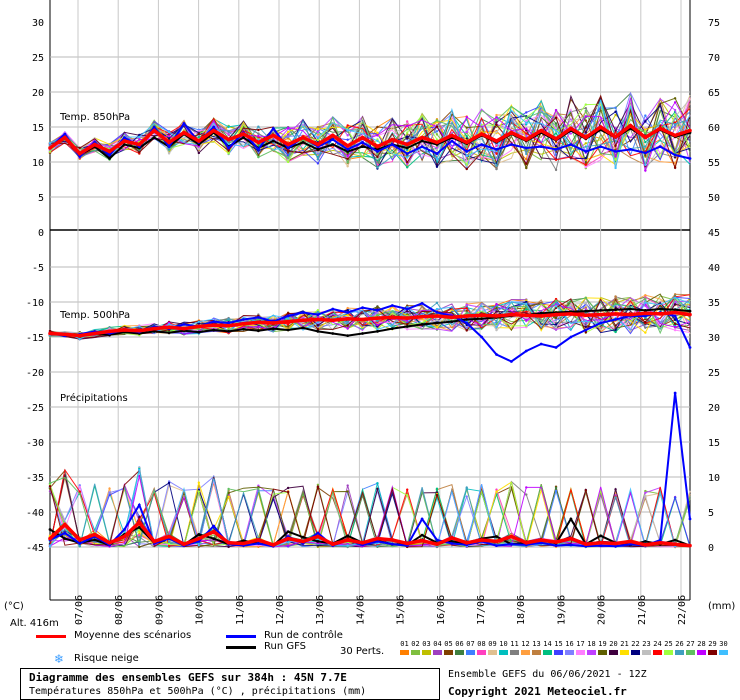 This screenshot has height=700, width=740. Describe the element at coordinates (668, 644) in the screenshot. I see `pert-number: 25` at that location.